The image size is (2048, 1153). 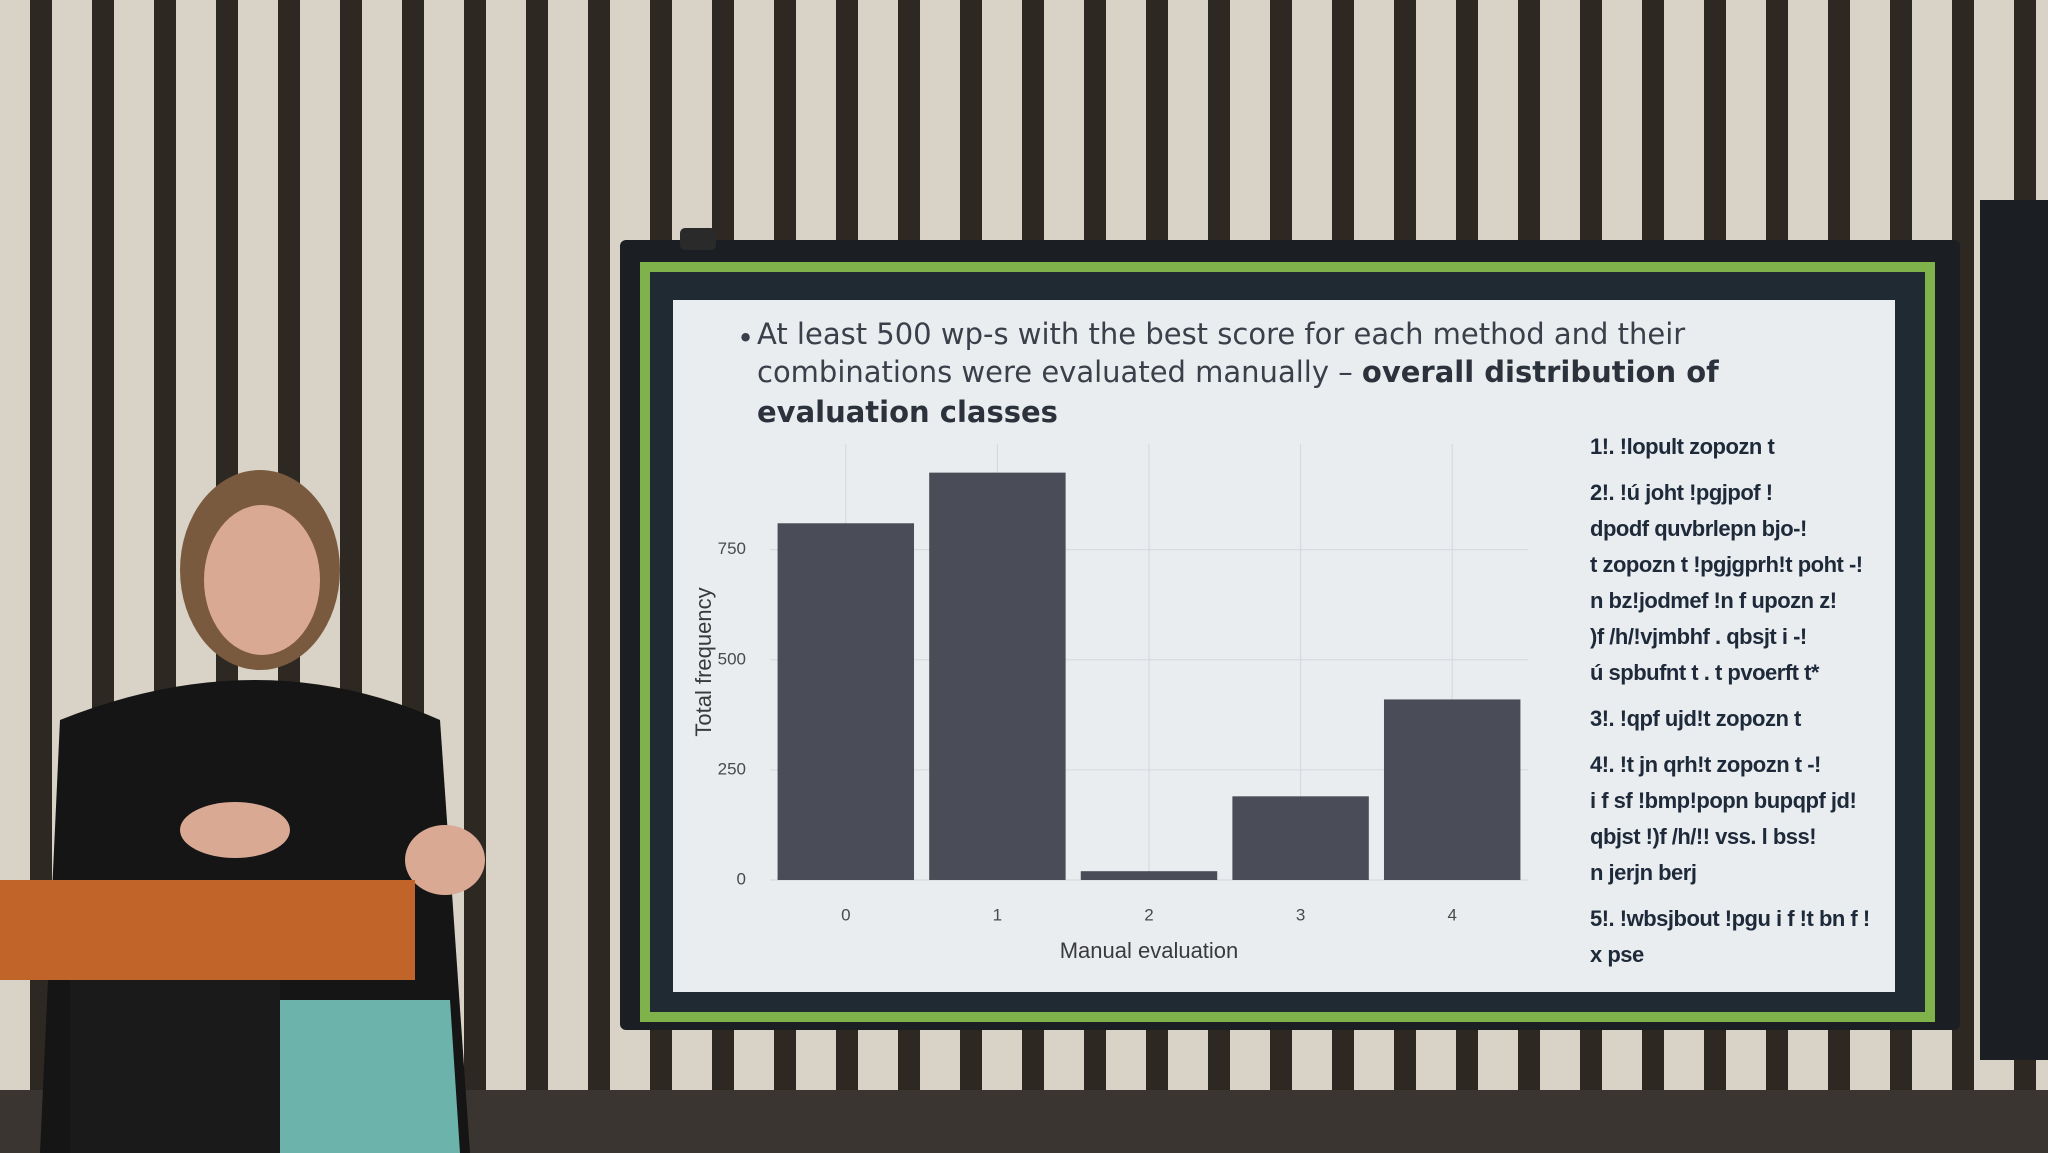 I want to click on podium, so click(x=207, y=930).